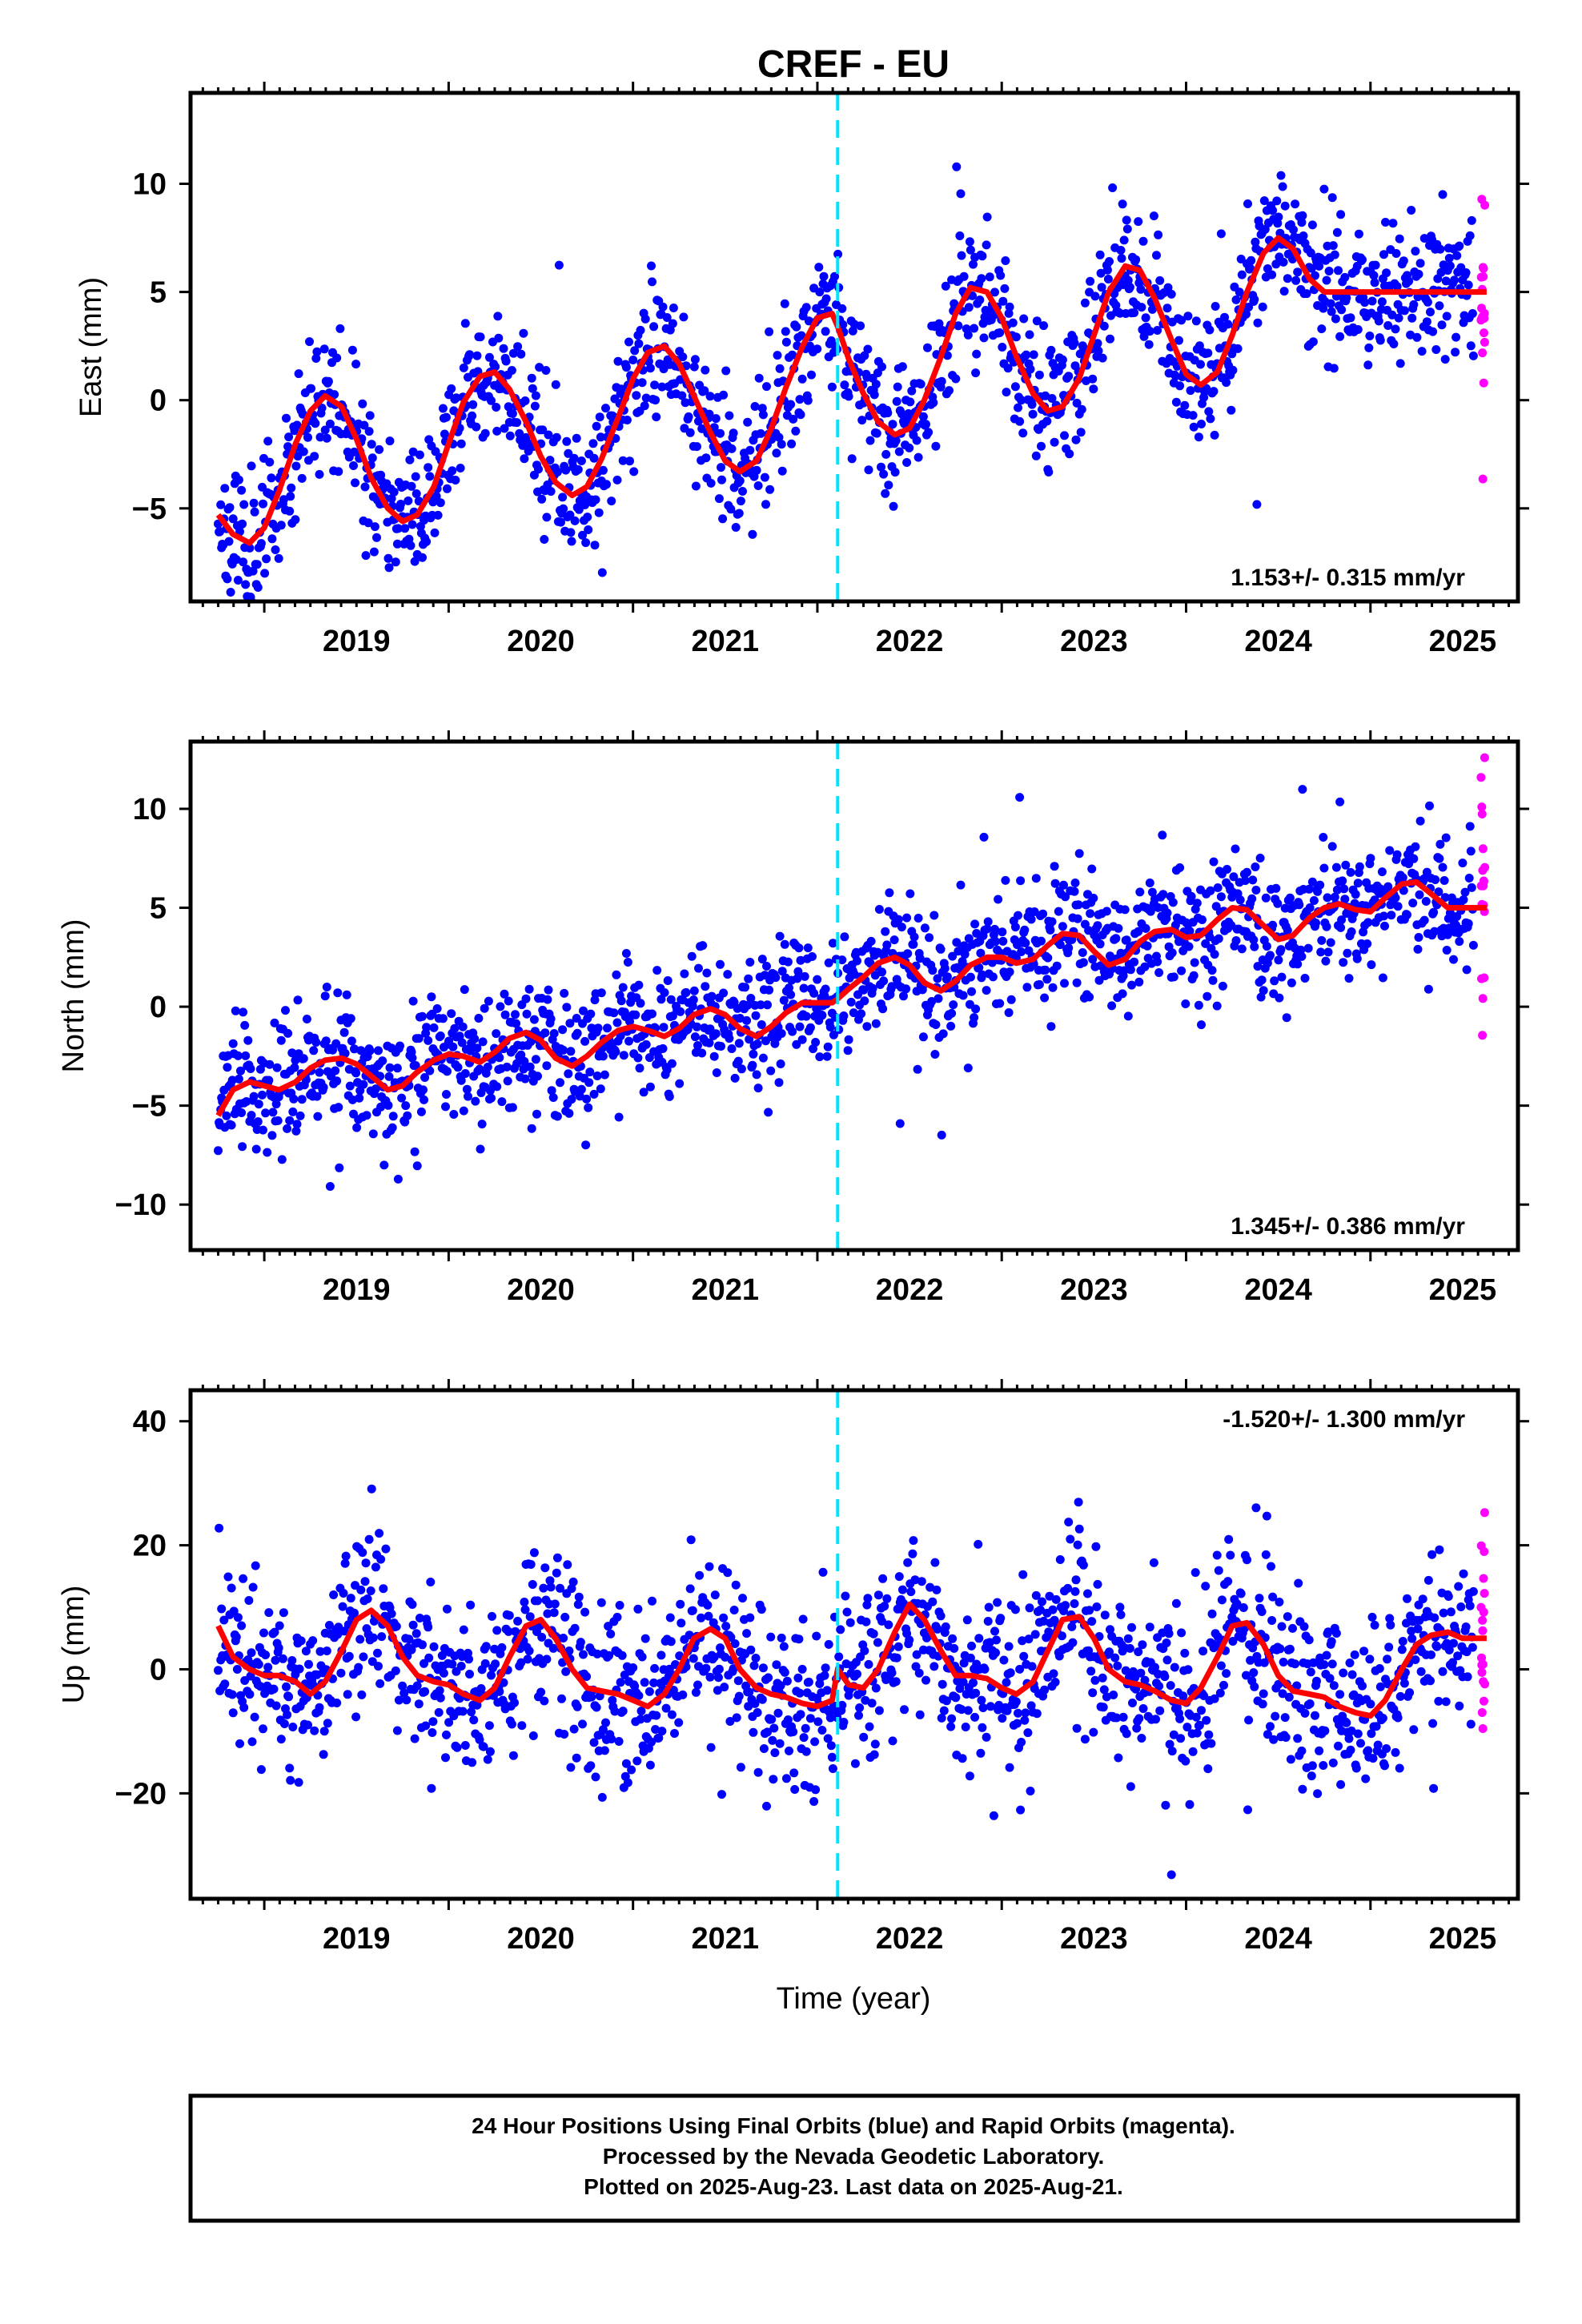  I want to click on rapid-orbit-point, so click(1484, 333).